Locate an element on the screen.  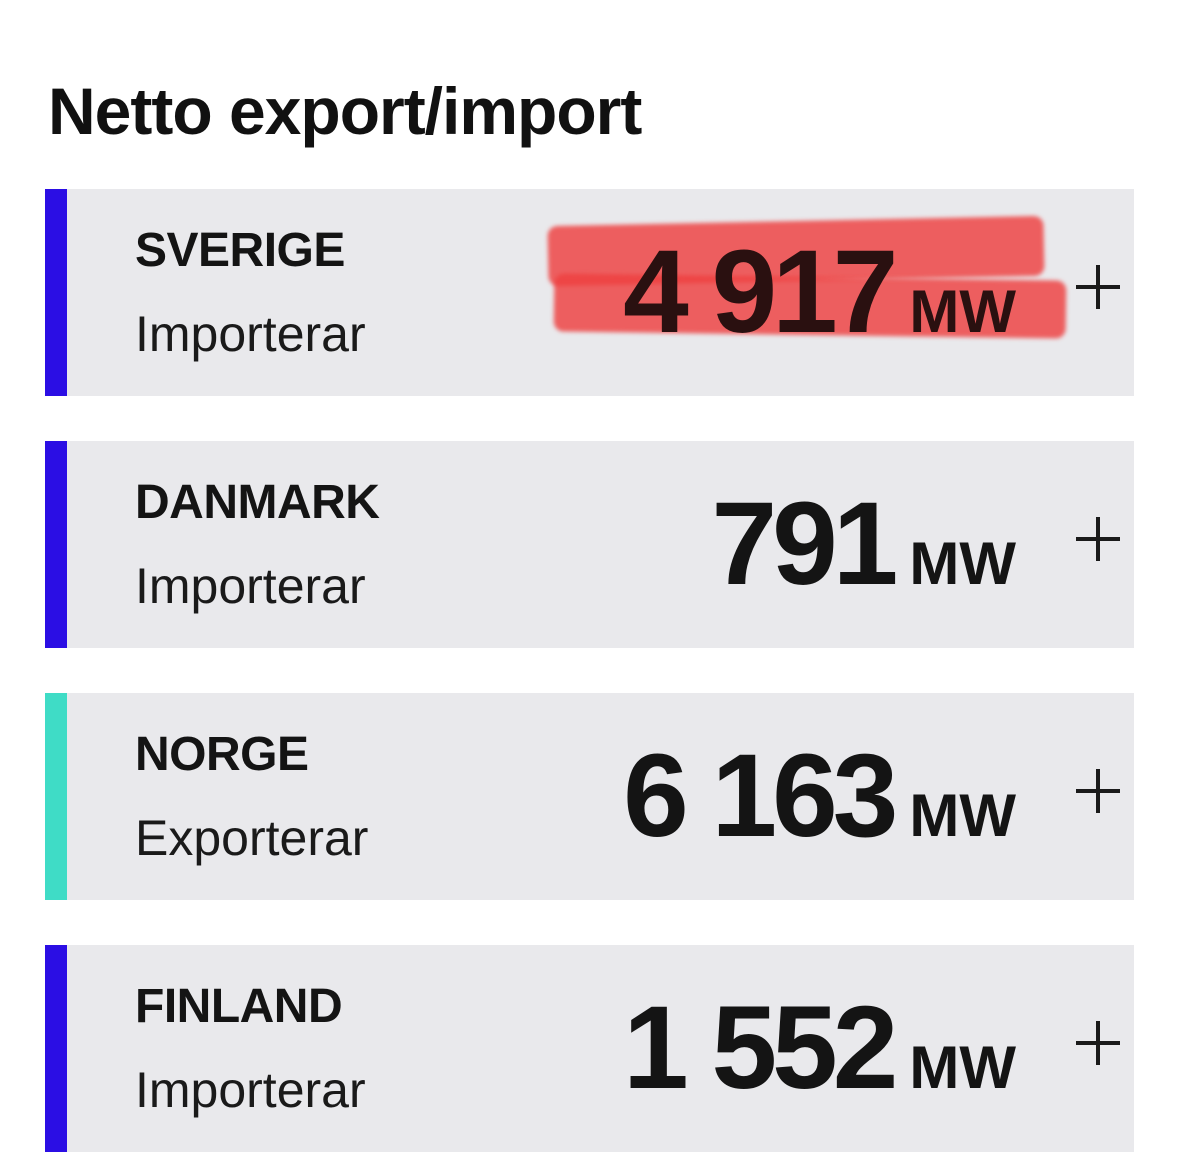
power-readout: 6 163 MW is located at coordinates (819, 796).